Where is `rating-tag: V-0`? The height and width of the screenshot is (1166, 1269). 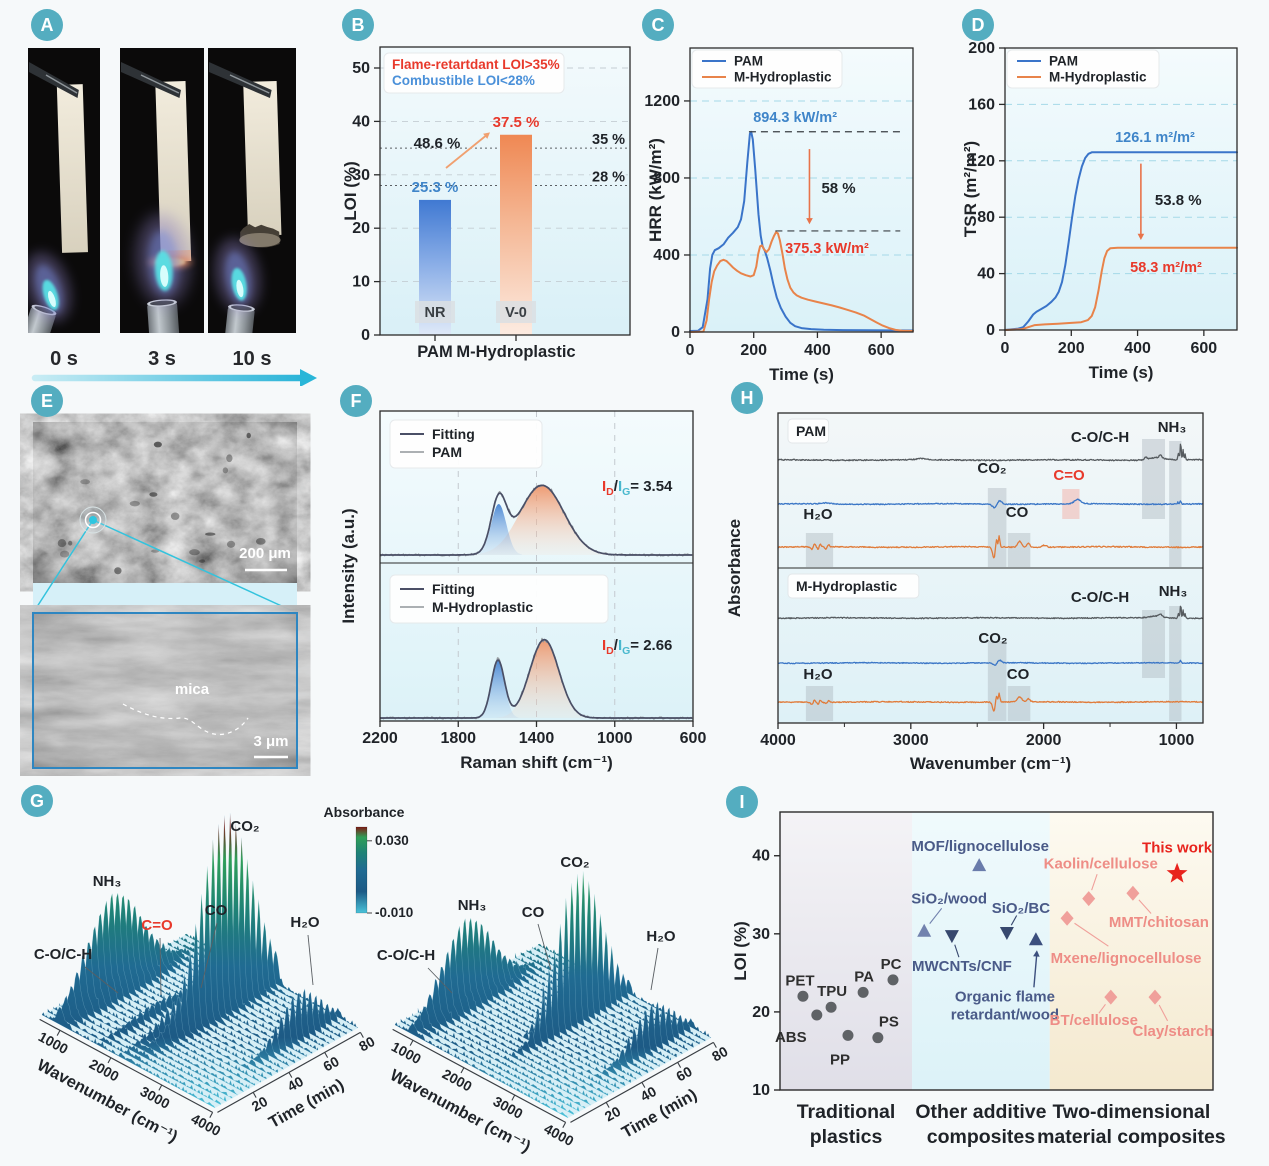 rating-tag: V-0 is located at coordinates (516, 313).